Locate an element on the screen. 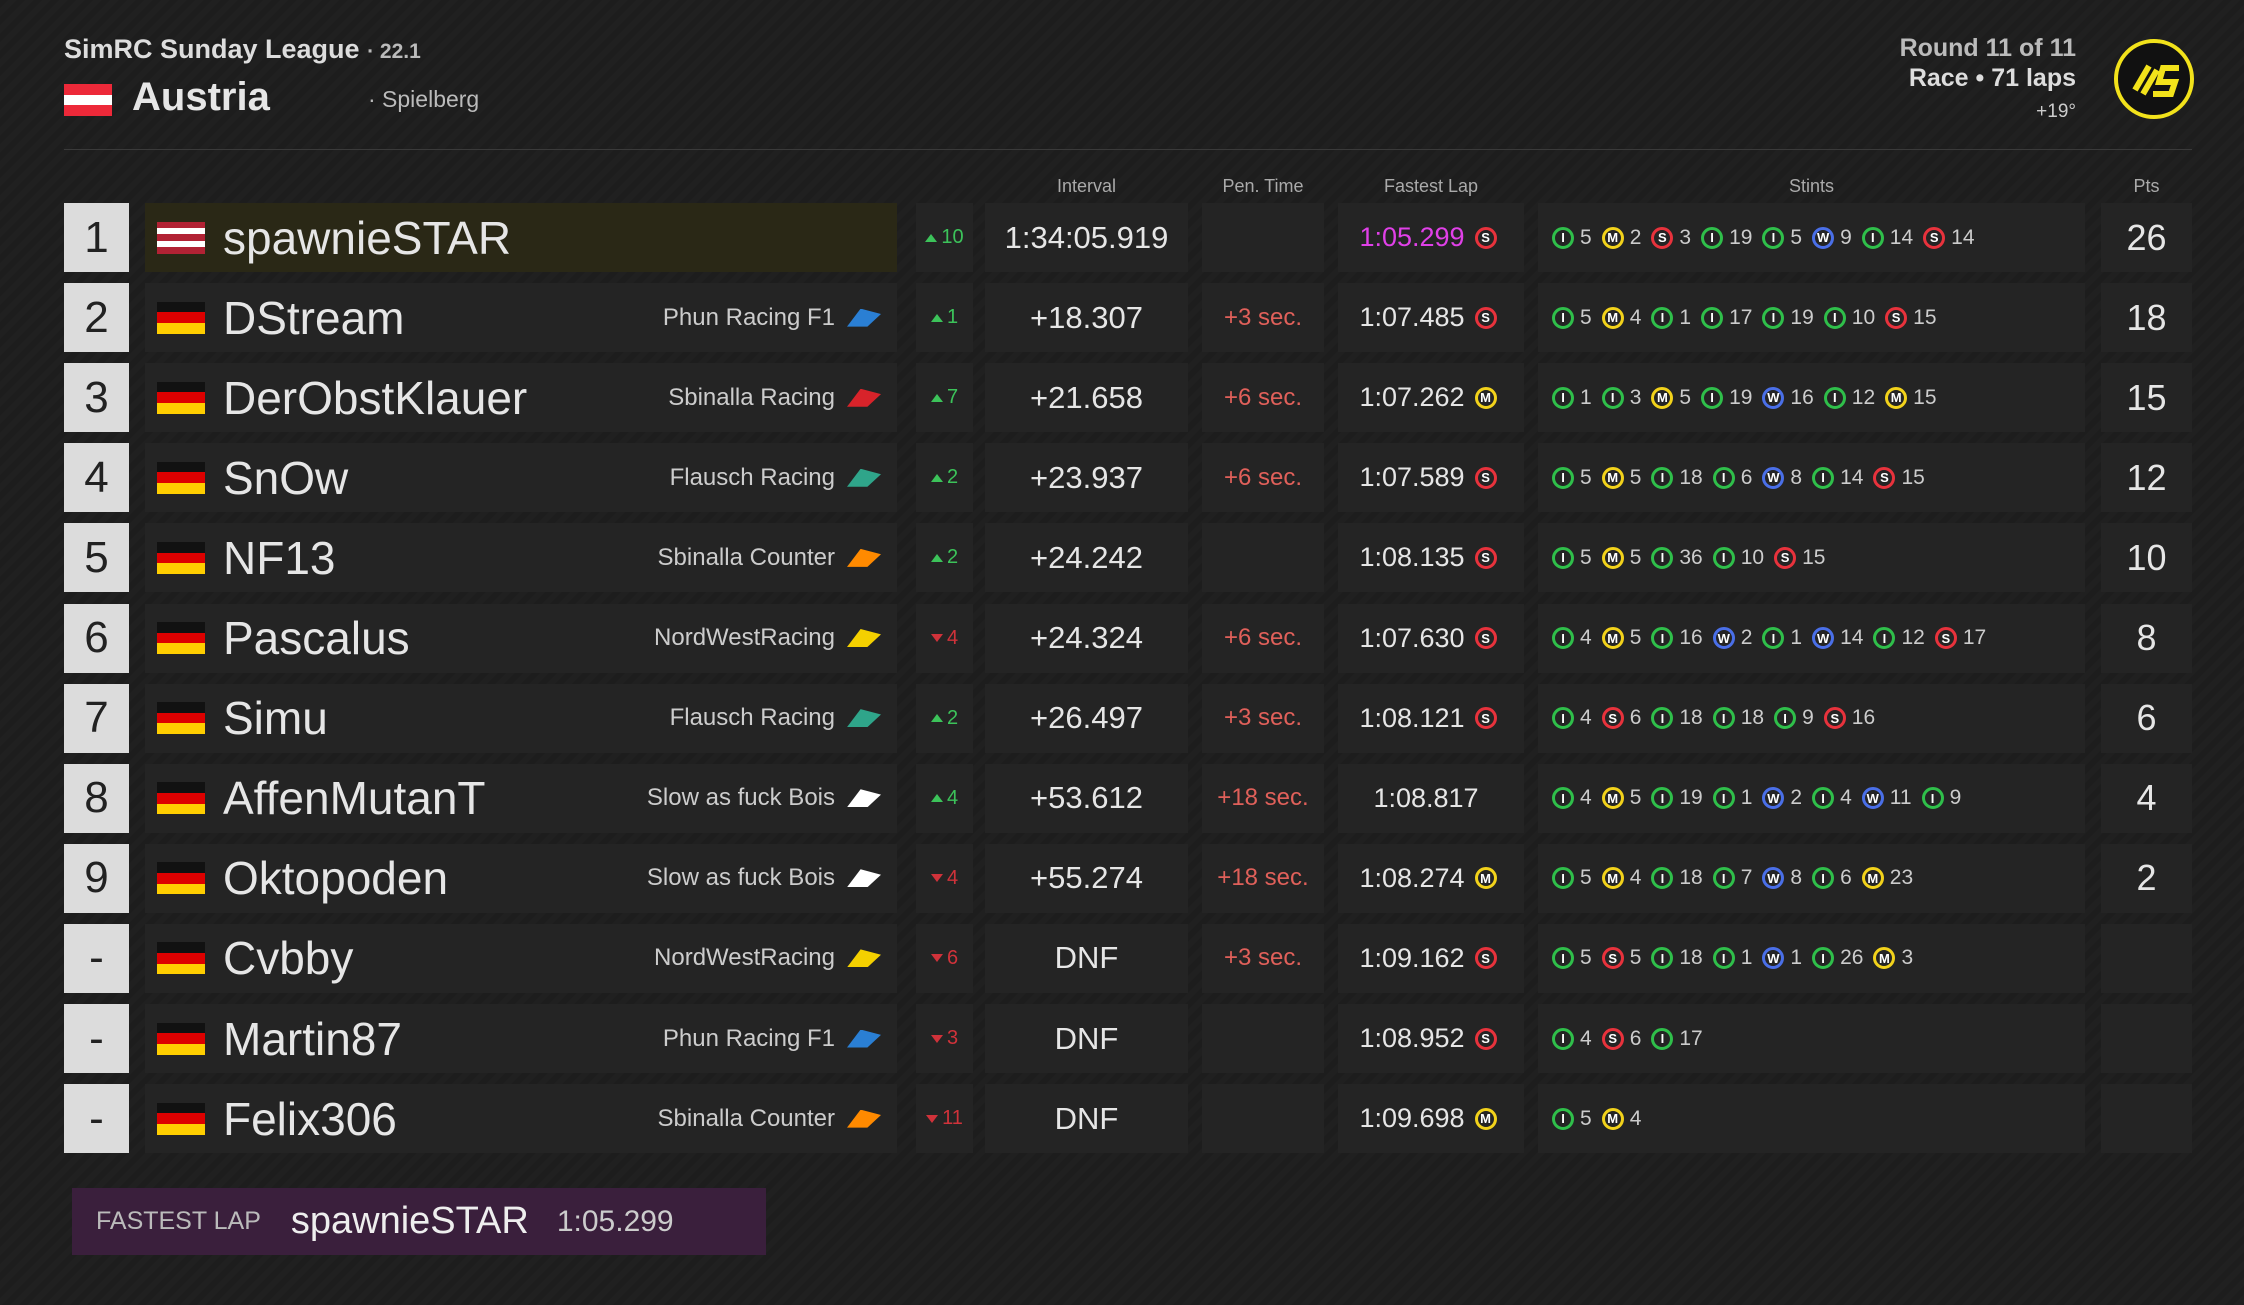 This screenshot has width=2244, height=1305. interval: +24.324 is located at coordinates (1086, 637).